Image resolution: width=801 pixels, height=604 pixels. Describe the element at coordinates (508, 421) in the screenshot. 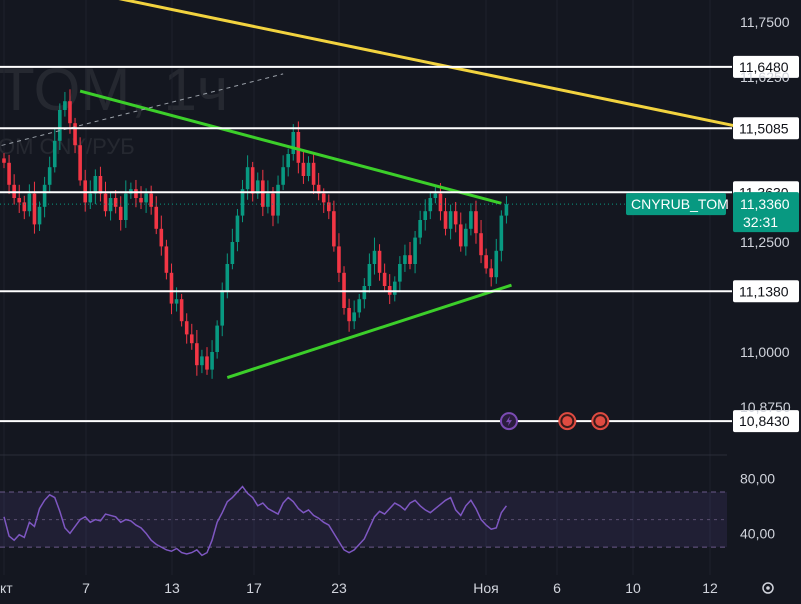

I see `lightning-glyph` at that location.